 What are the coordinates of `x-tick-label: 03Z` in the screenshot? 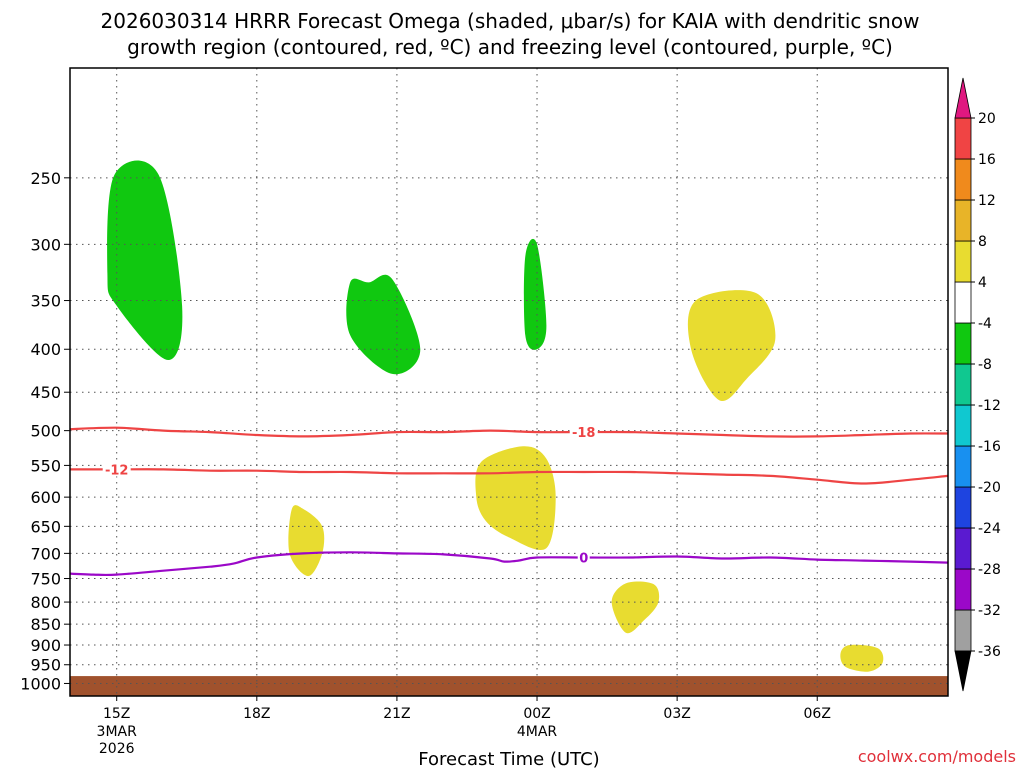 It's located at (676, 714).